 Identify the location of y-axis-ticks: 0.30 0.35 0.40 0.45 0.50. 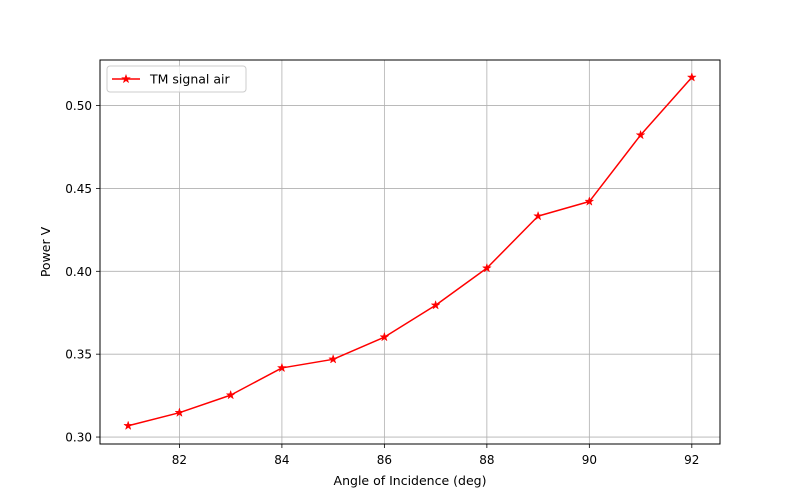
(82, 272).